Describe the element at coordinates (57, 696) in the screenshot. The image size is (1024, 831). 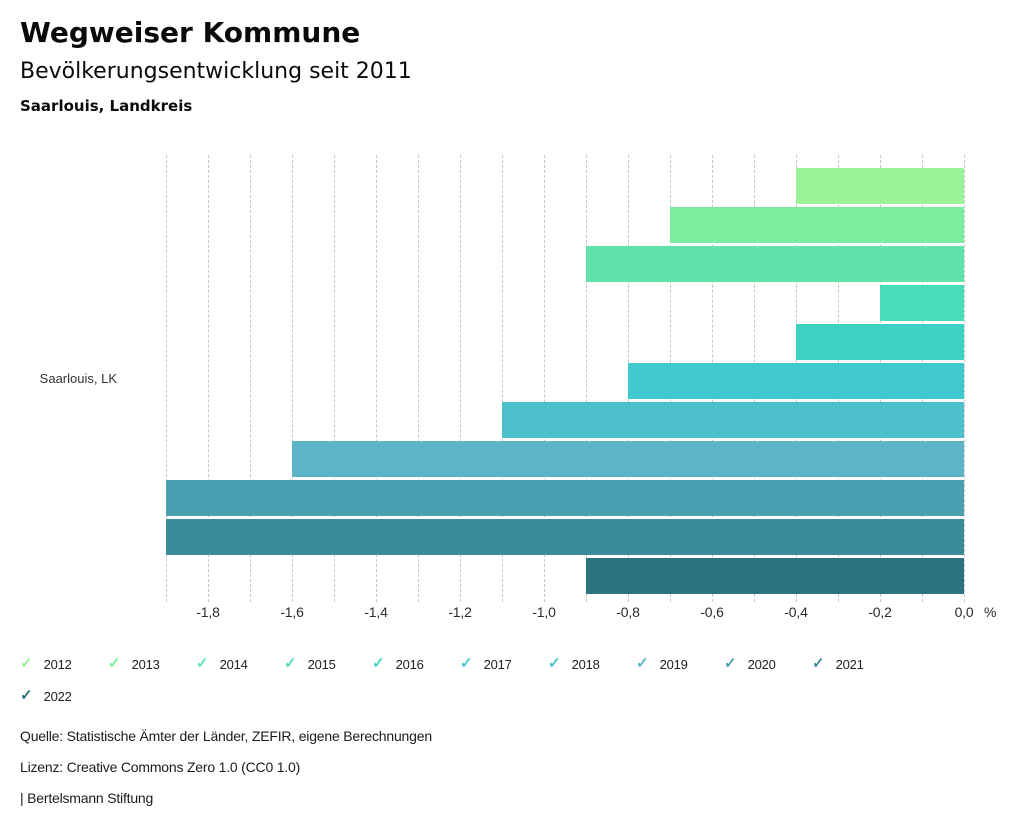
I see `legend-label: 2022` at that location.